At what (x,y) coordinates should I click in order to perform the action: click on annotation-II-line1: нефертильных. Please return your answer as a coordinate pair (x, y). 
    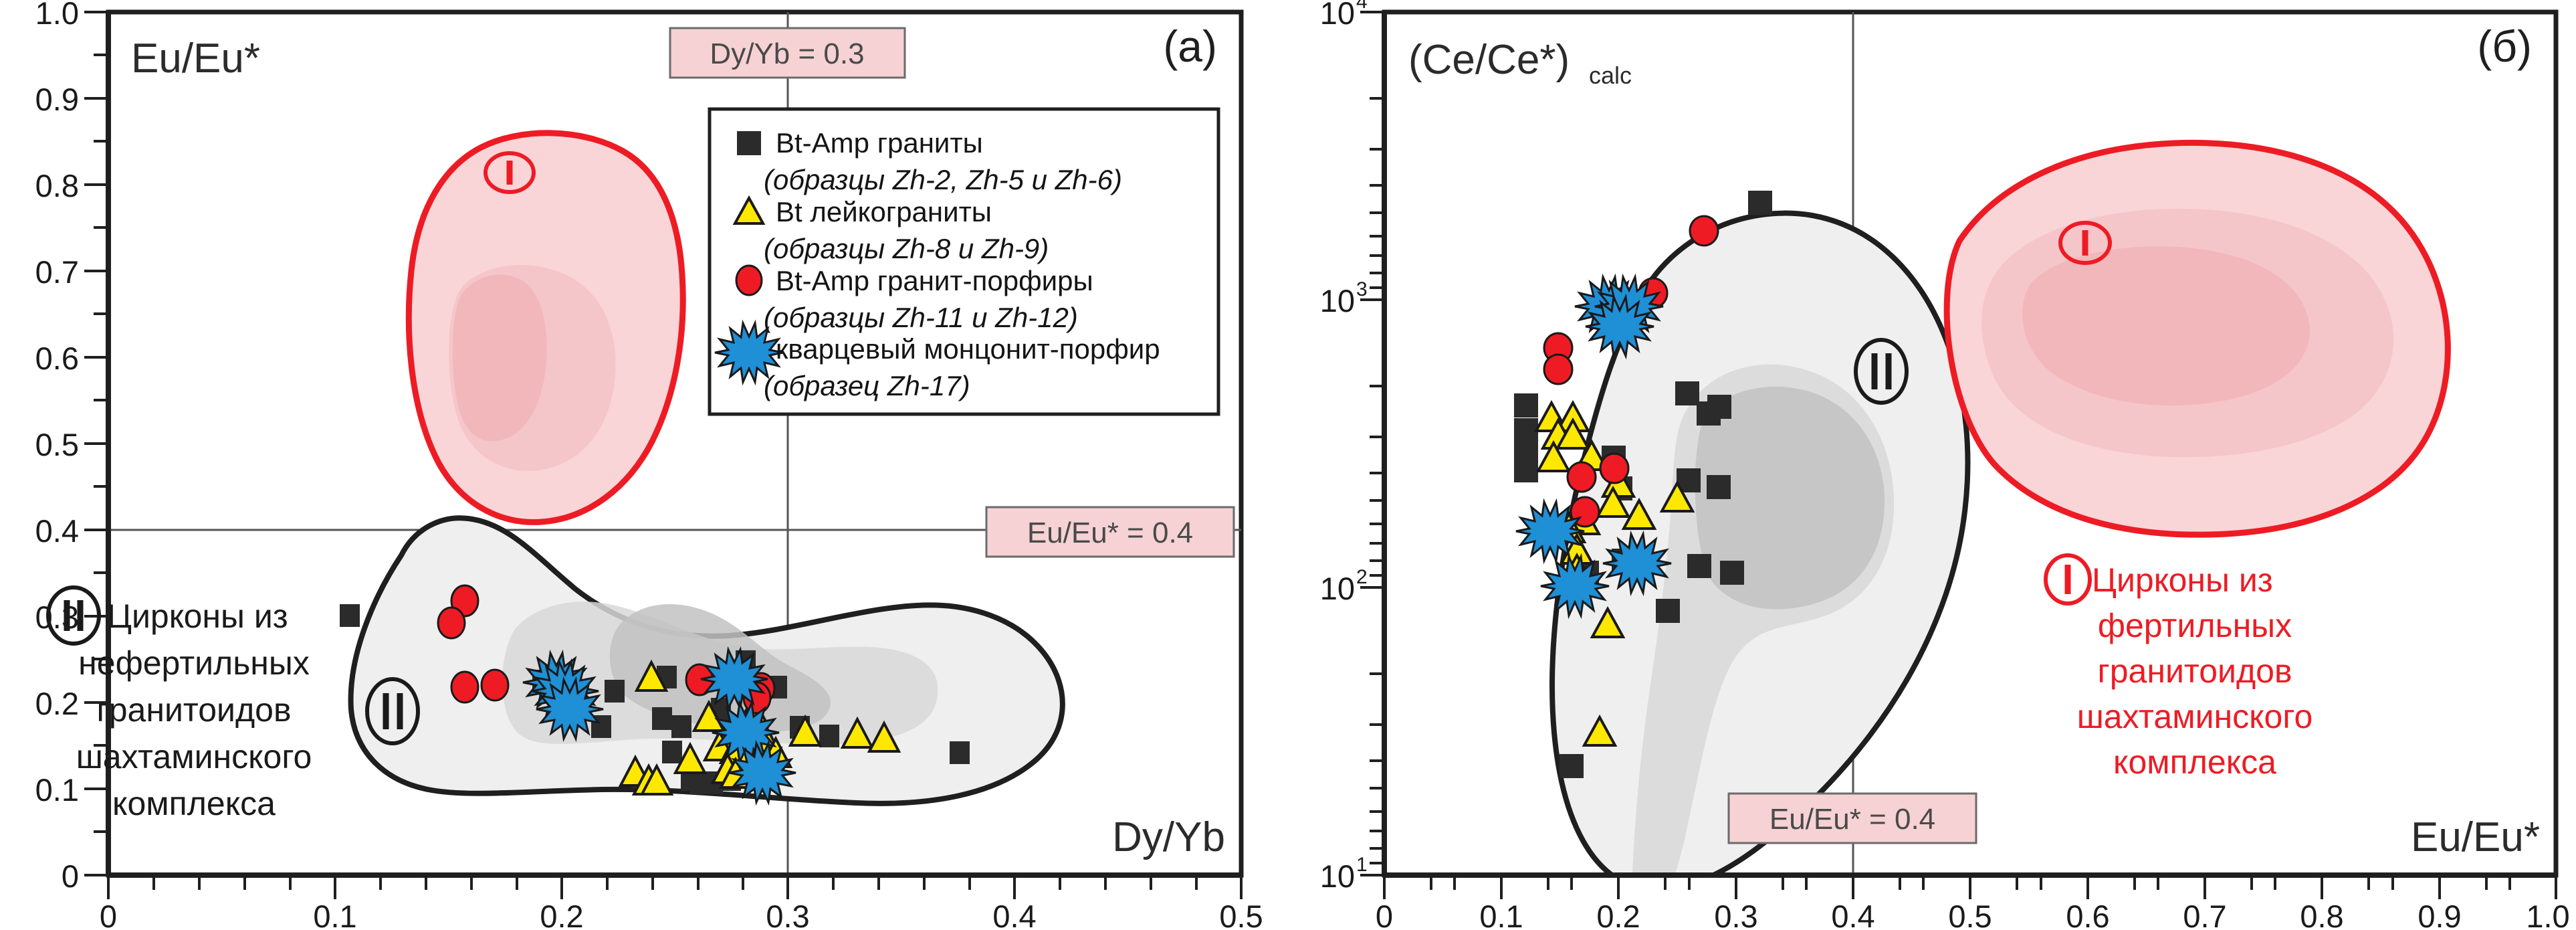
    Looking at the image, I should click on (194, 663).